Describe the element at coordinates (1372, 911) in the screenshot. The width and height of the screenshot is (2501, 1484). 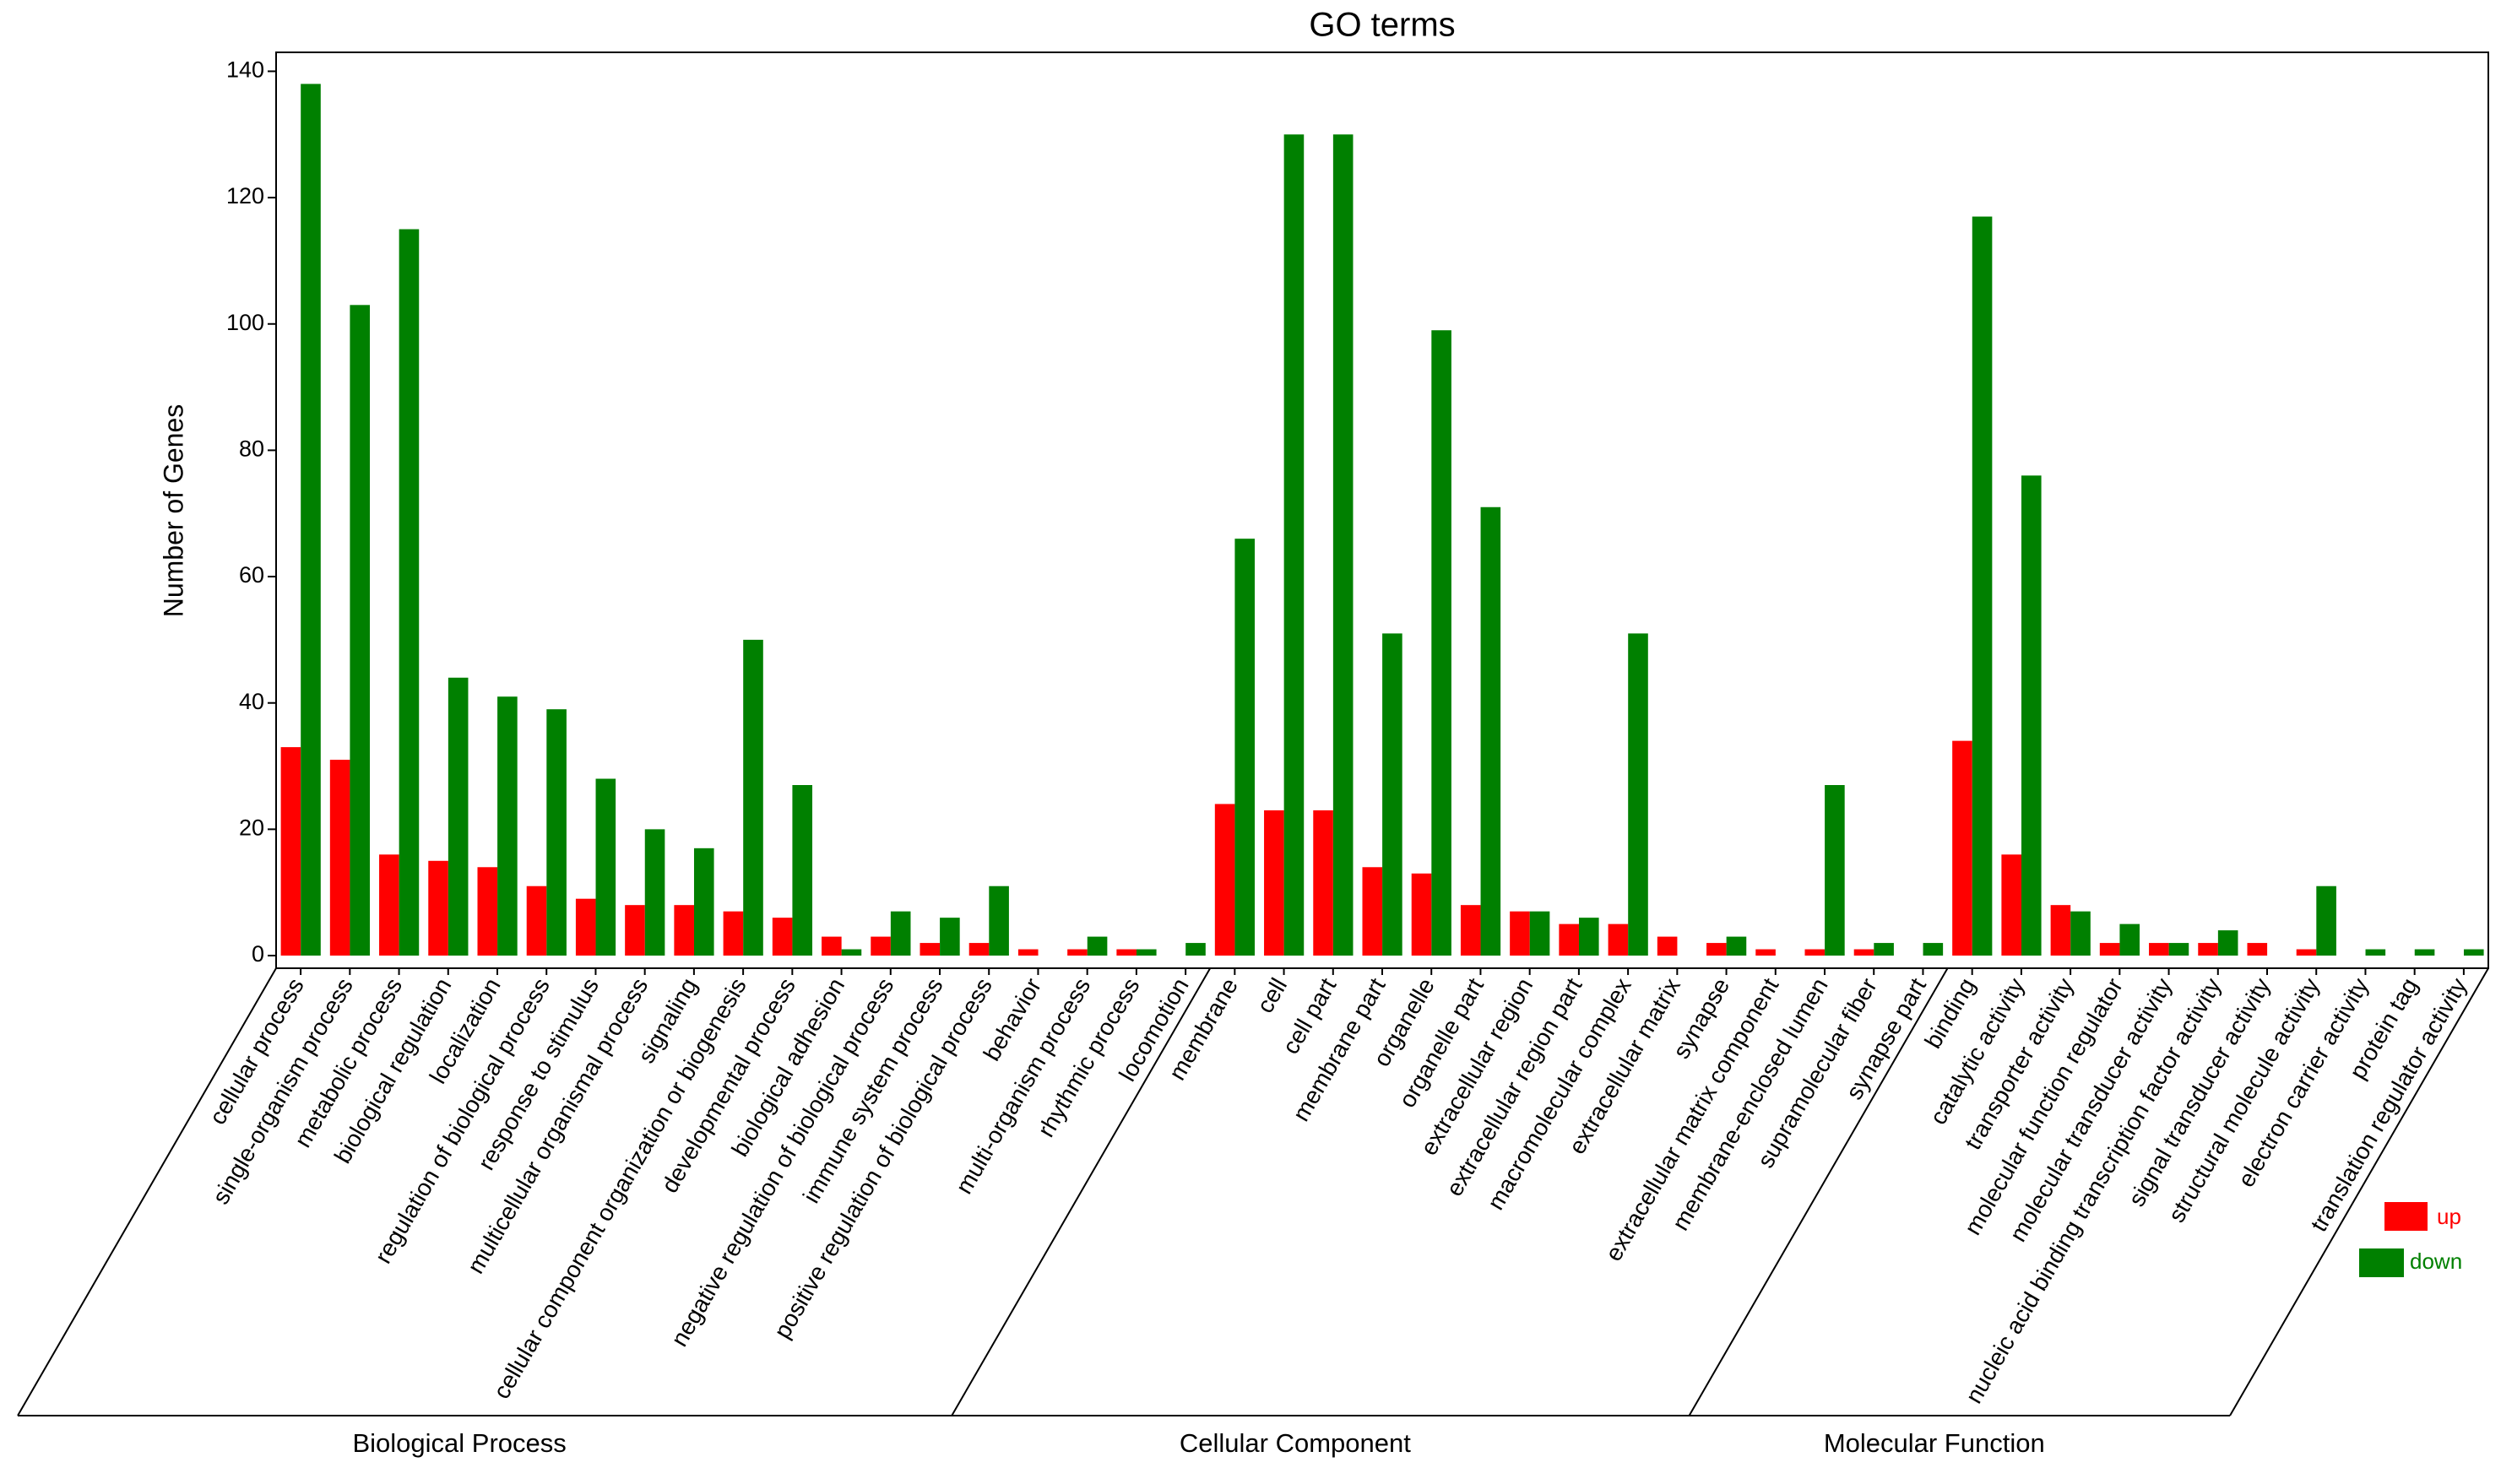
I see `bar-up-membrane-part` at that location.